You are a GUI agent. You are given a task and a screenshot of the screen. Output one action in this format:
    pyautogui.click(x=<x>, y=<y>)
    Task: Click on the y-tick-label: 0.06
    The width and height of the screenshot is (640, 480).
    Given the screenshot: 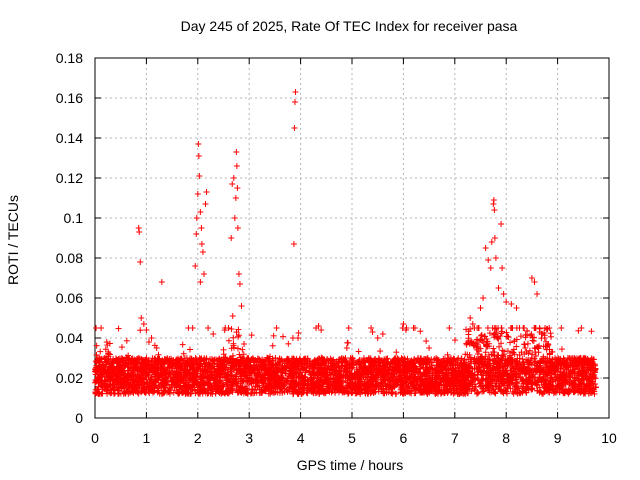 What is the action you would take?
    pyautogui.click(x=69, y=298)
    